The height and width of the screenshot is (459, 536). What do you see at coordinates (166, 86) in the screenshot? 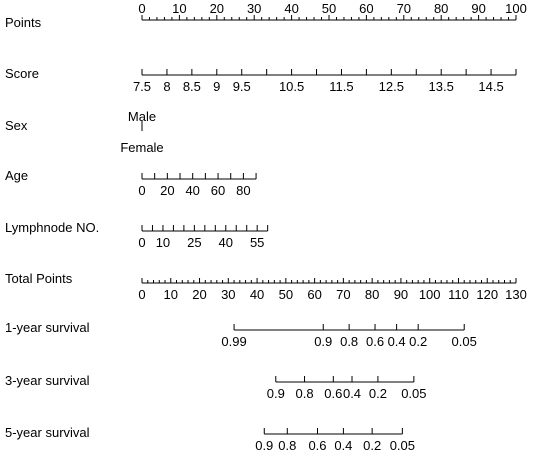
I see `tick-label: 8` at bounding box center [166, 86].